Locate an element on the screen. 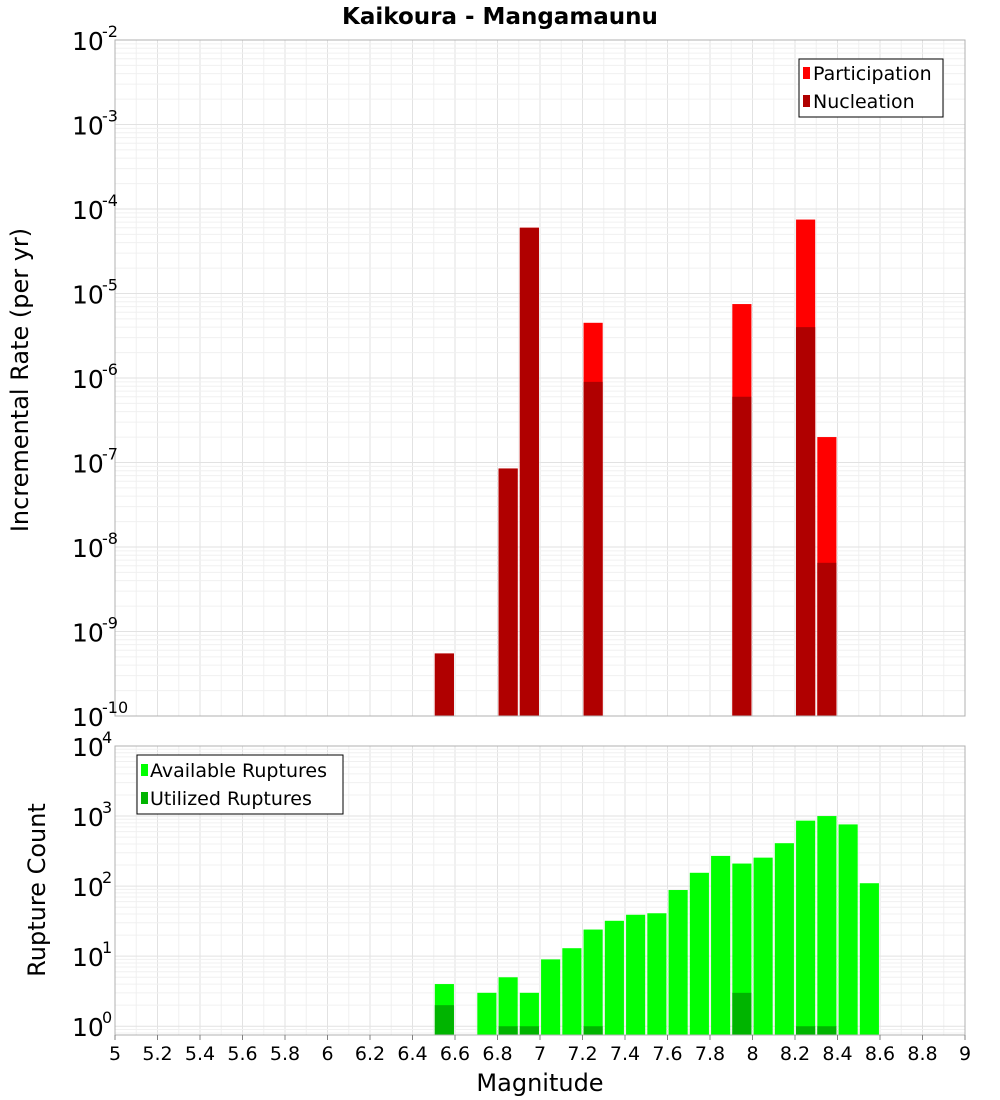  legend-swatch-nucleation is located at coordinates (806, 101).